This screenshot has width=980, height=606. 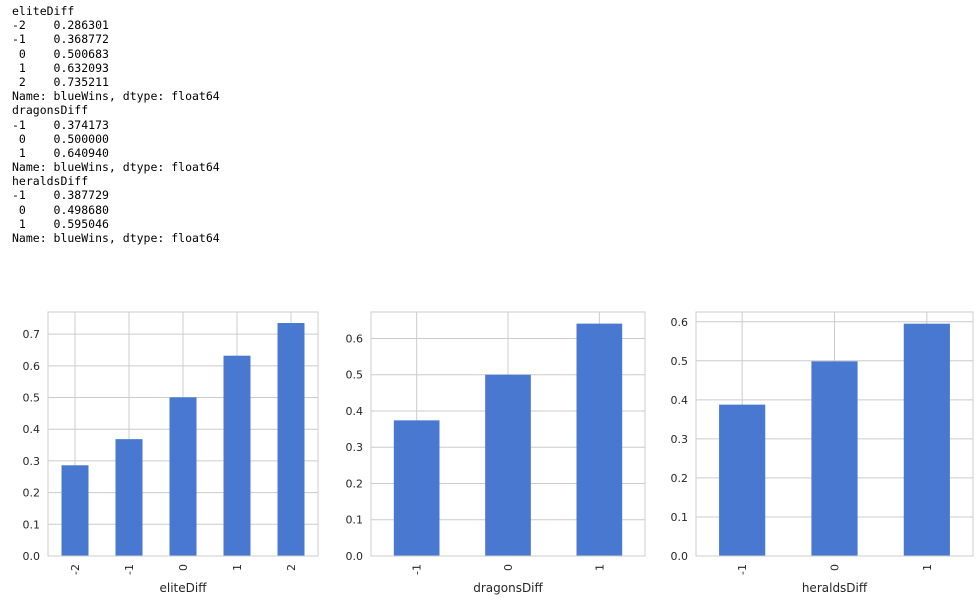 I want to click on x-axis-label: dragonsDiff, so click(x=508, y=588).